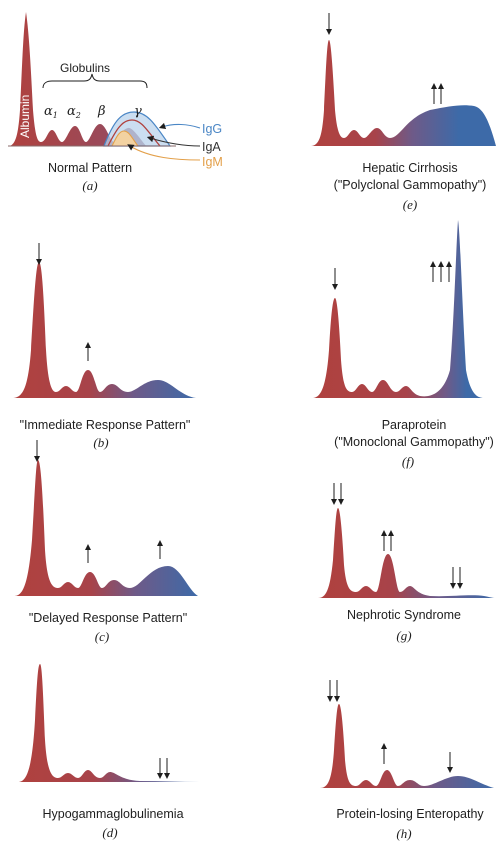 The image size is (501, 852). I want to click on albumin-label: Albumin, so click(25, 116).